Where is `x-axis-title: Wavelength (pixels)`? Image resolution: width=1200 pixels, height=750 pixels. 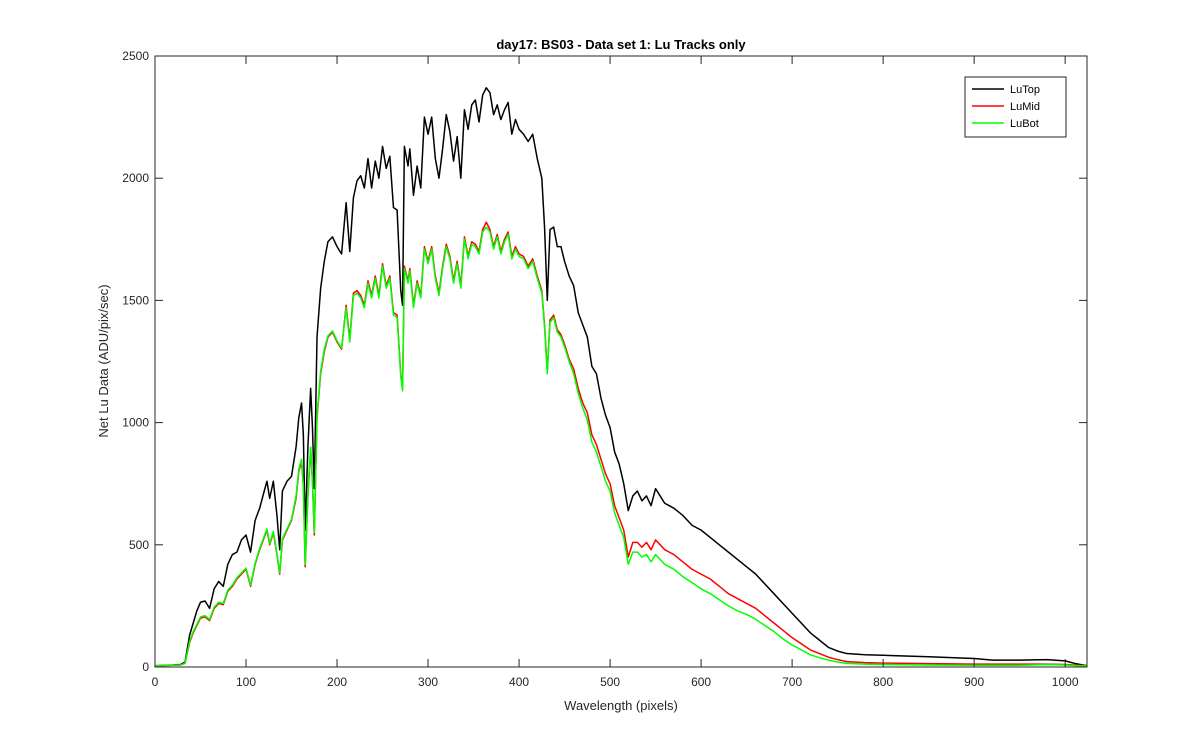
x-axis-title: Wavelength (pixels) is located at coordinates (621, 705).